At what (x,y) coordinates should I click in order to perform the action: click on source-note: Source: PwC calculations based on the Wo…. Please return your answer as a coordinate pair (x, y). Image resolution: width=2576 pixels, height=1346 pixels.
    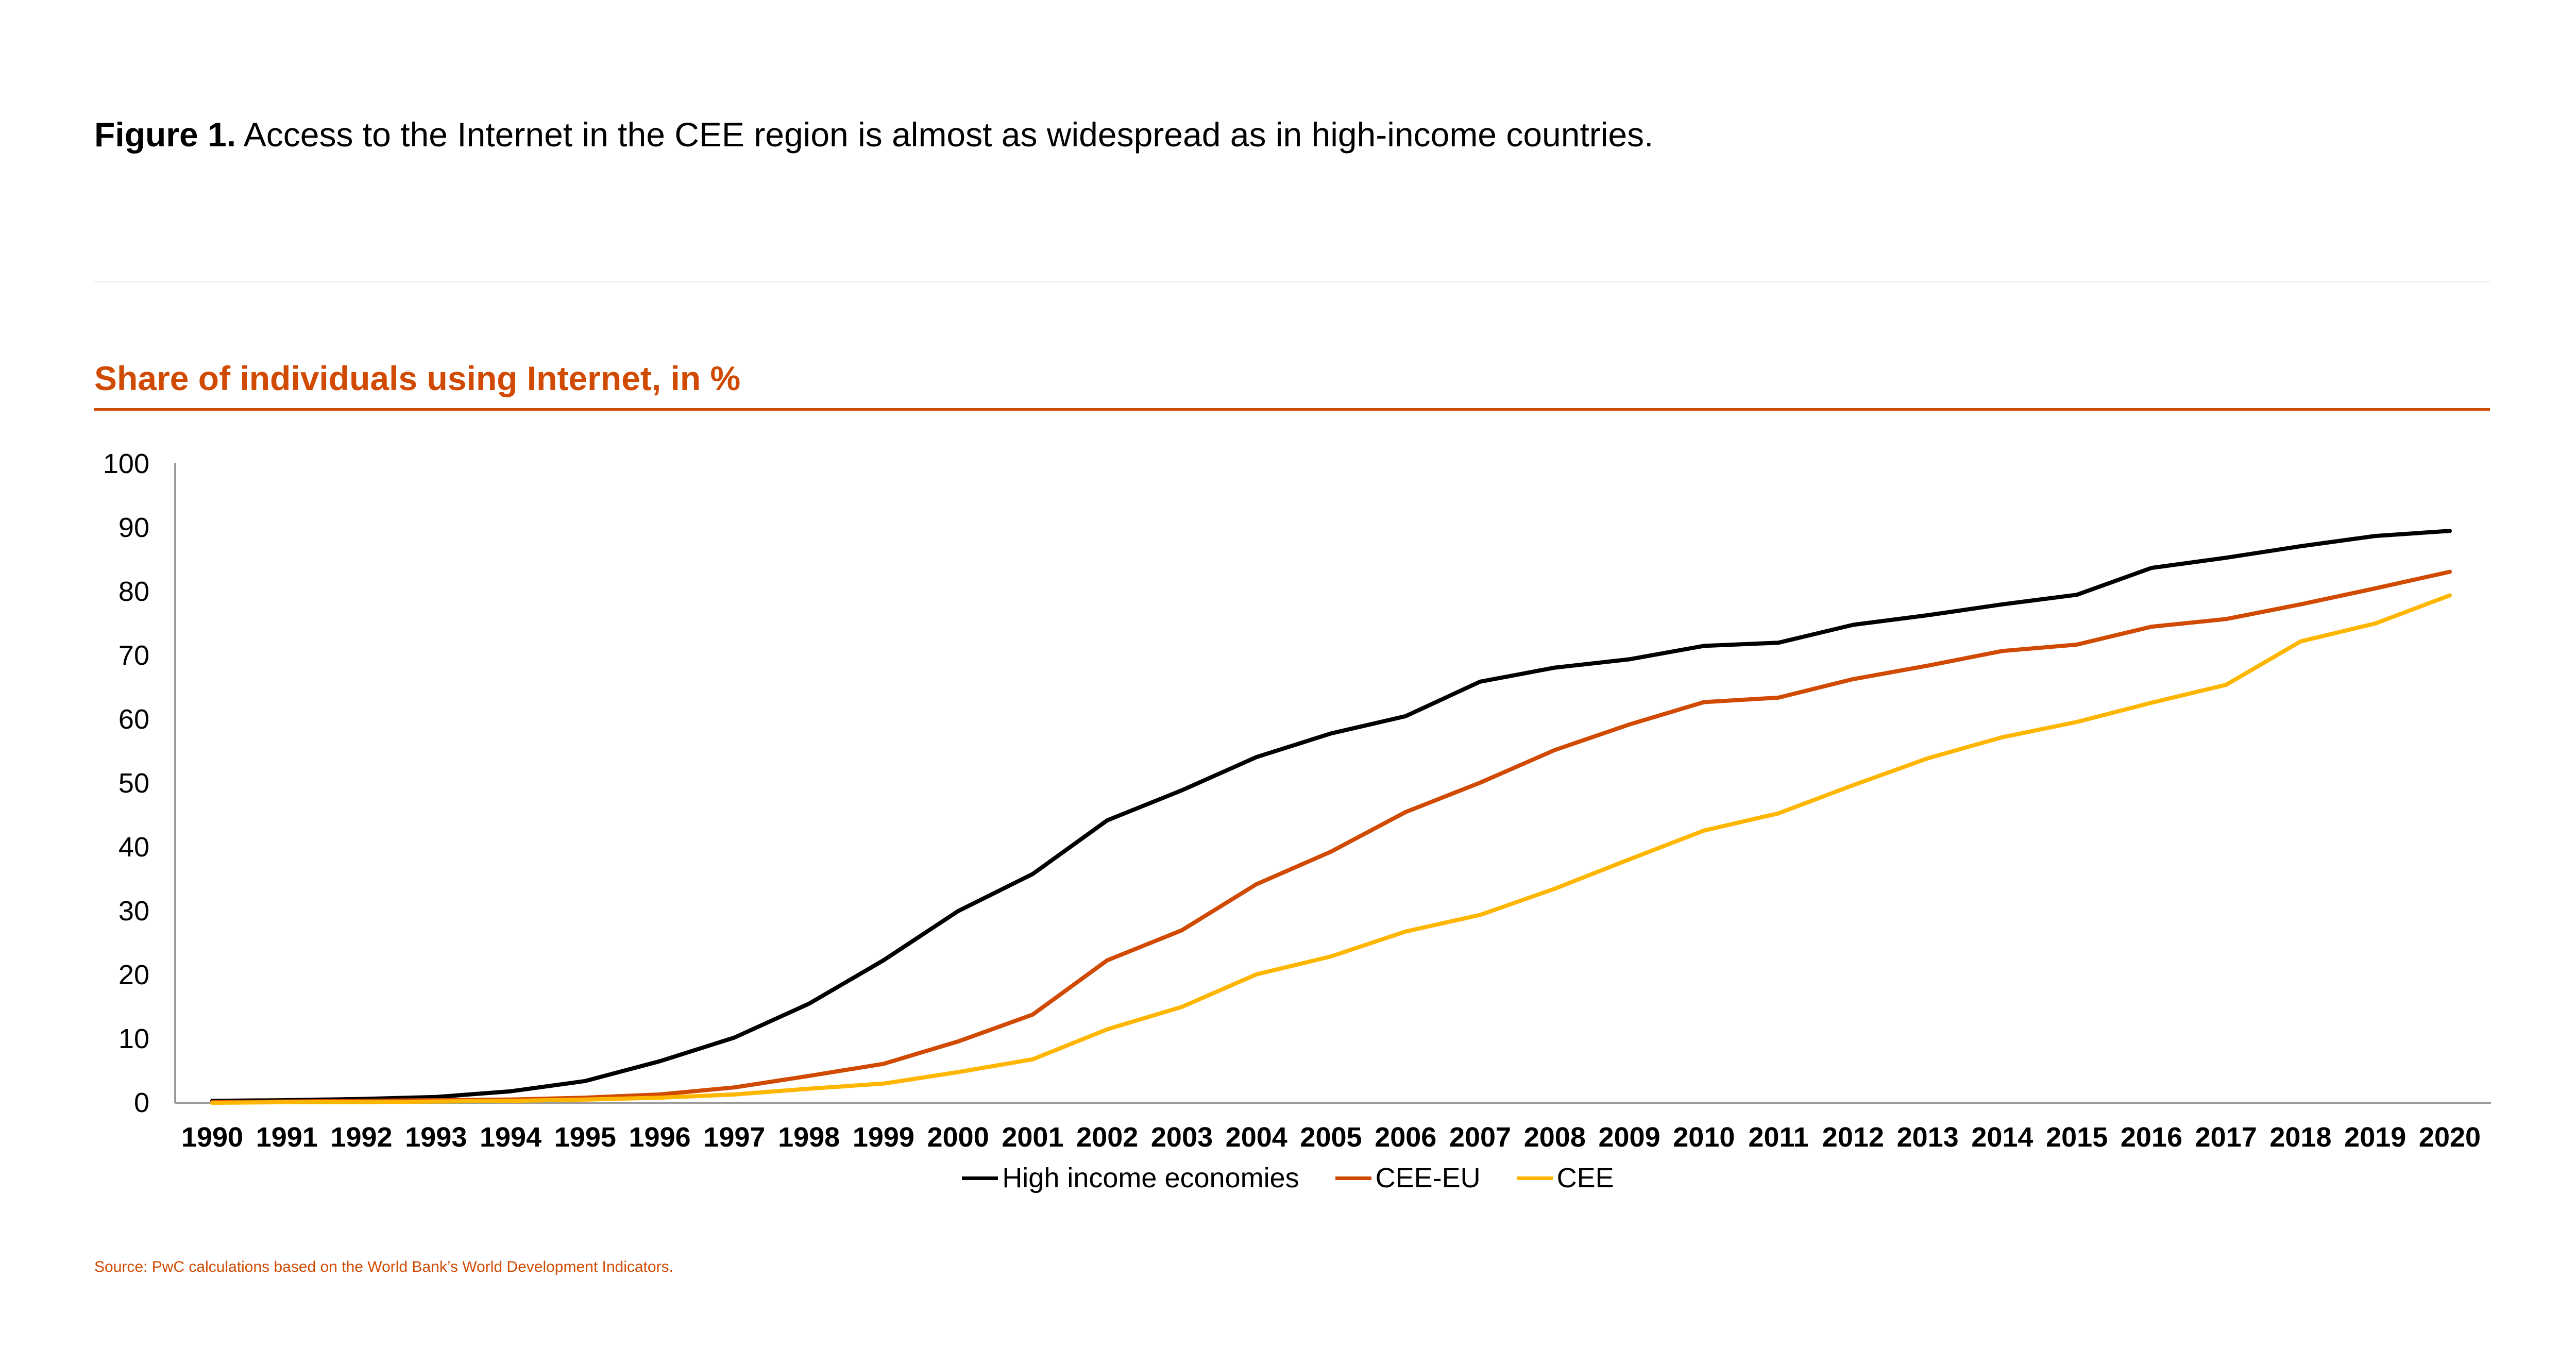
    Looking at the image, I should click on (383, 1266).